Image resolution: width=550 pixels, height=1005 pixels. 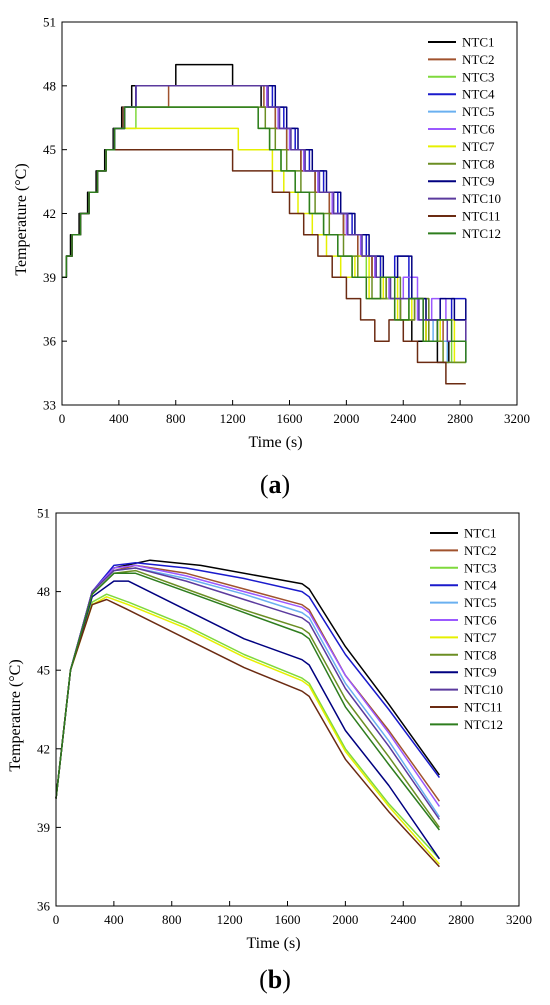 What do you see at coordinates (290, 418) in the screenshot?
I see `ca-x-tick-label: 1600` at bounding box center [290, 418].